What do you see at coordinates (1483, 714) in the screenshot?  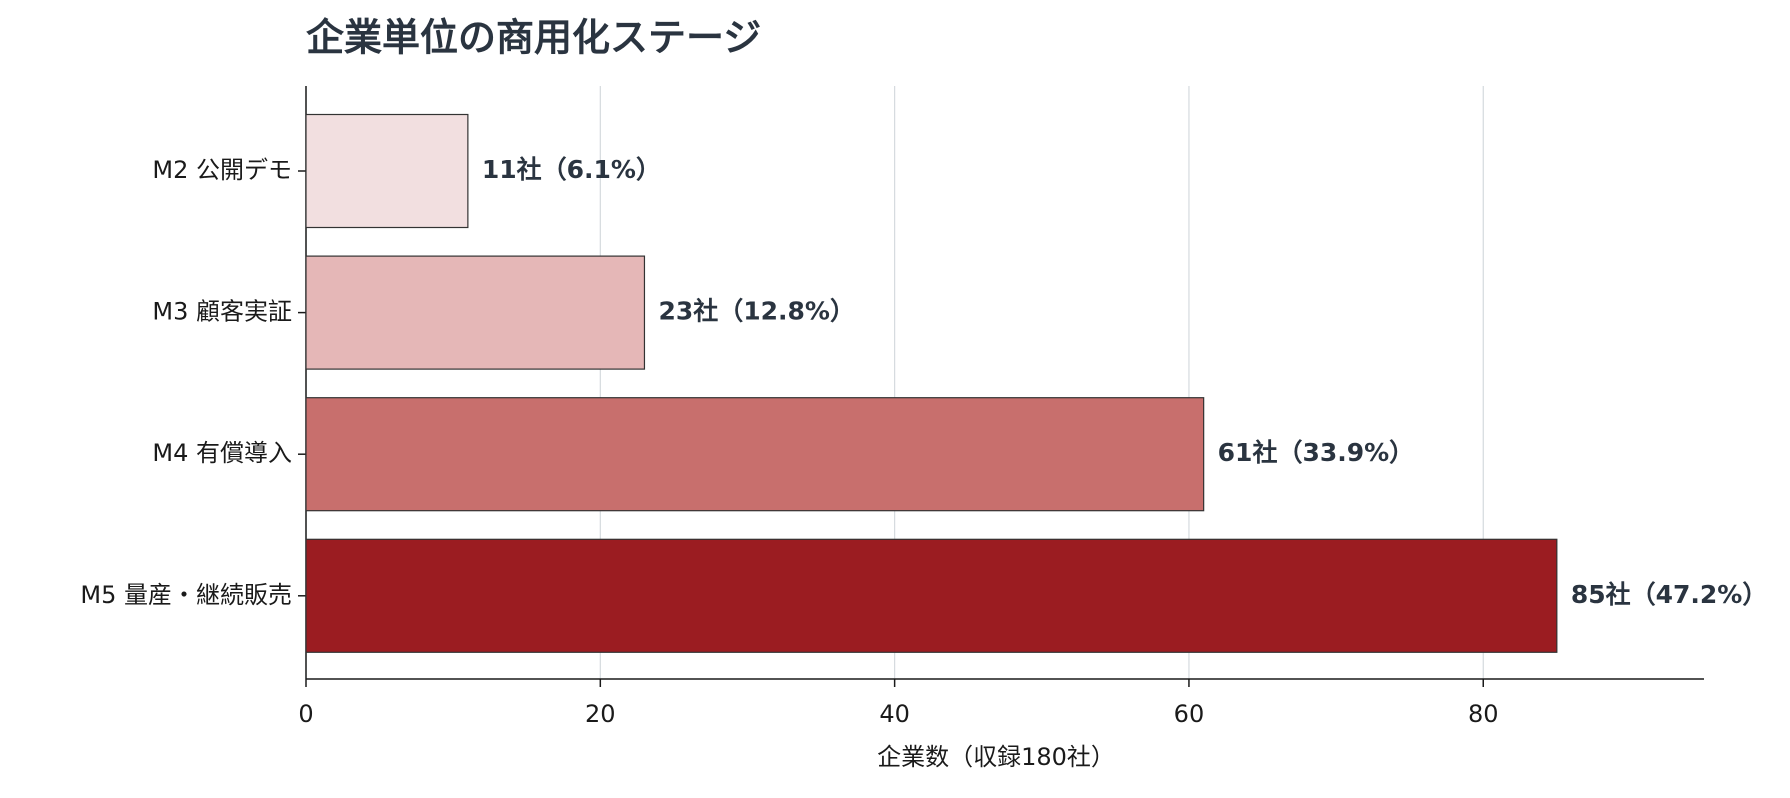 I see `x-tick-label: 80` at bounding box center [1483, 714].